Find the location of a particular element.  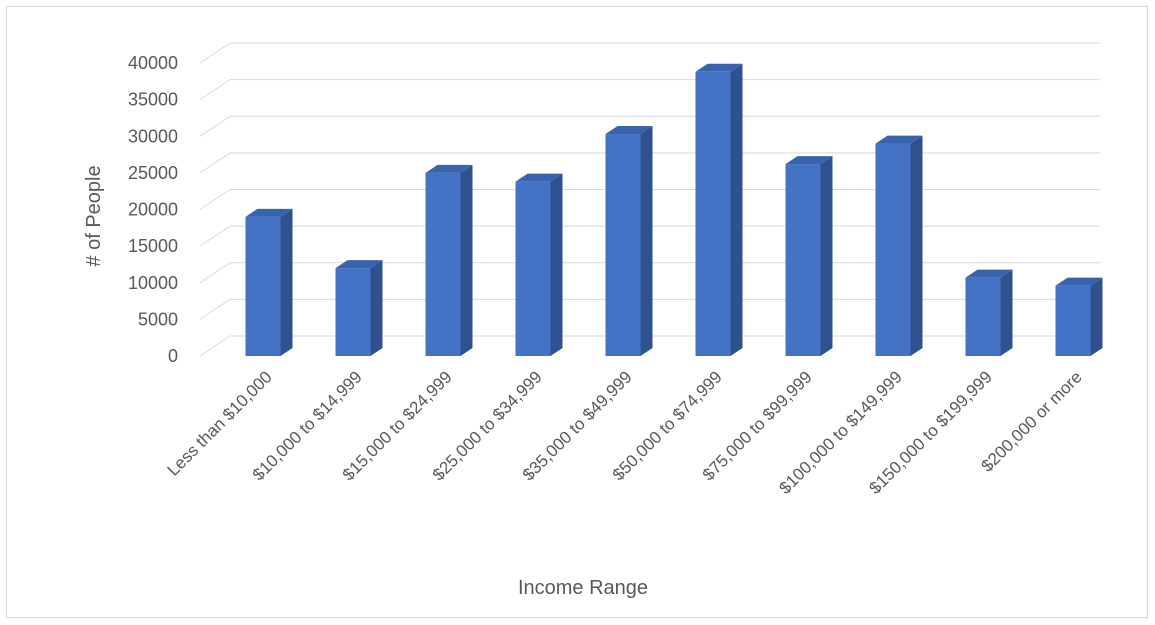

y-tick-label: 10000 is located at coordinates (153, 283).